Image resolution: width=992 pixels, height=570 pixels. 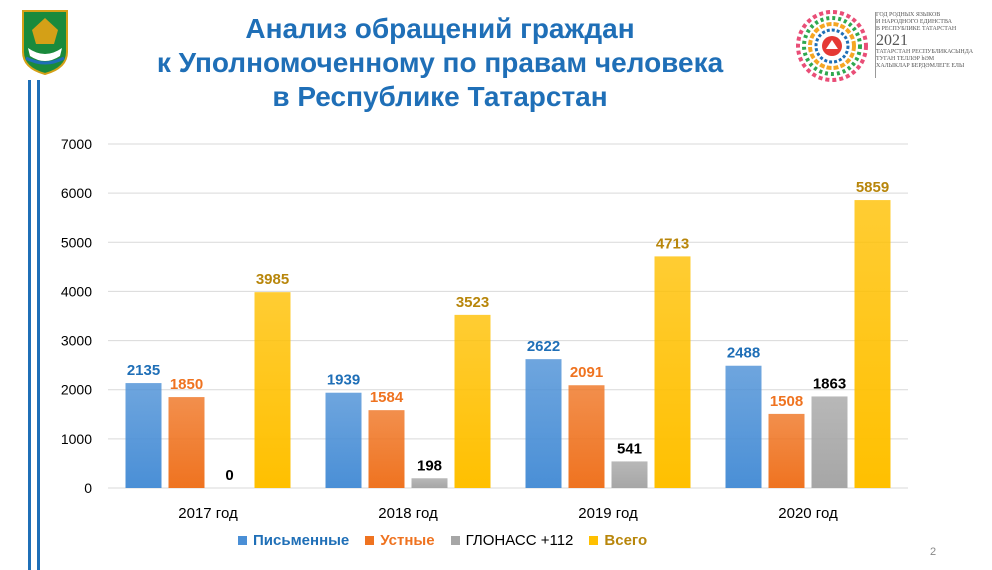 I want to click on legend-item-written: Письменные, so click(x=293, y=540).